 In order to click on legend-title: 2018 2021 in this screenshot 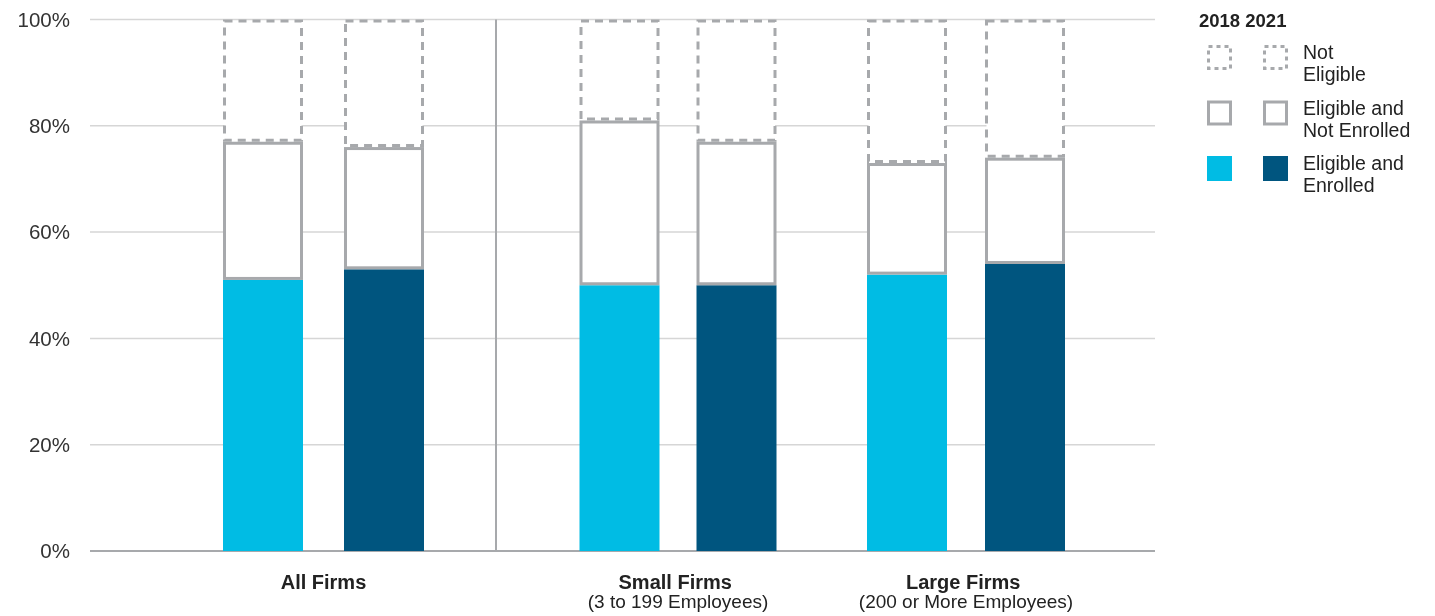, I will do `click(1243, 20)`.